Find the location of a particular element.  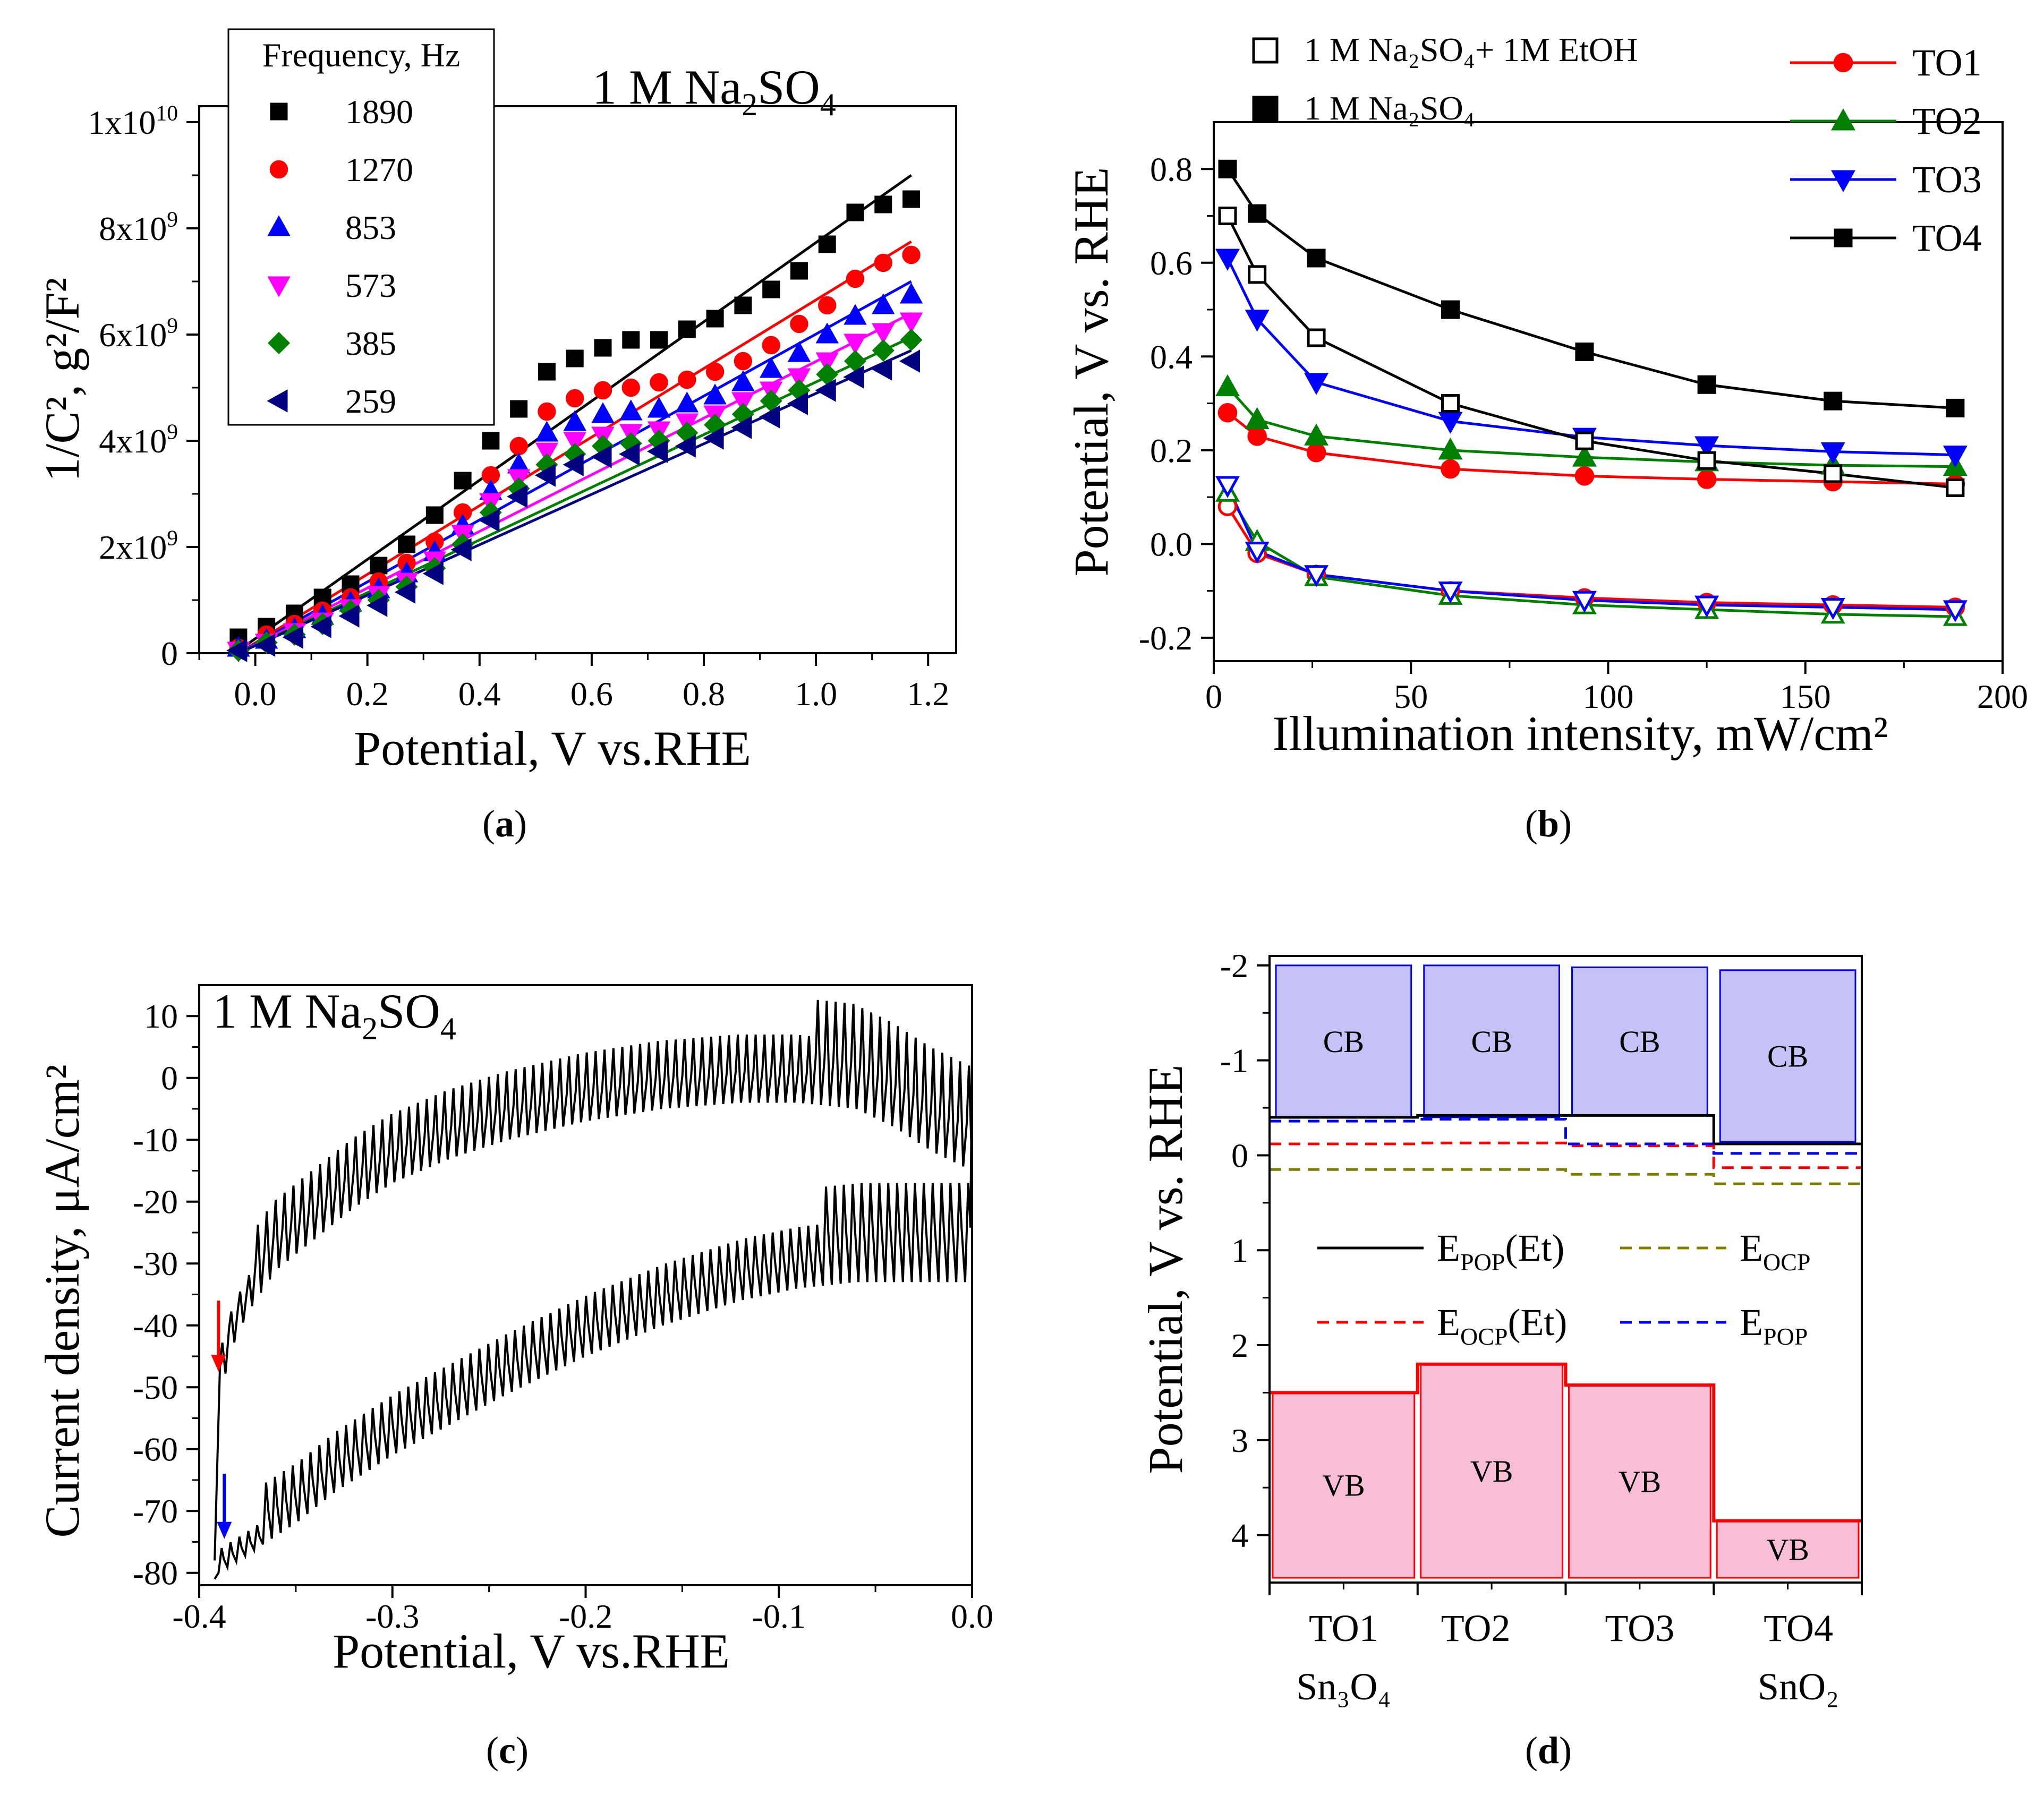

d-band-rectangles: CB VB CB VB CB VB CB VB is located at coordinates (1566, 1271).